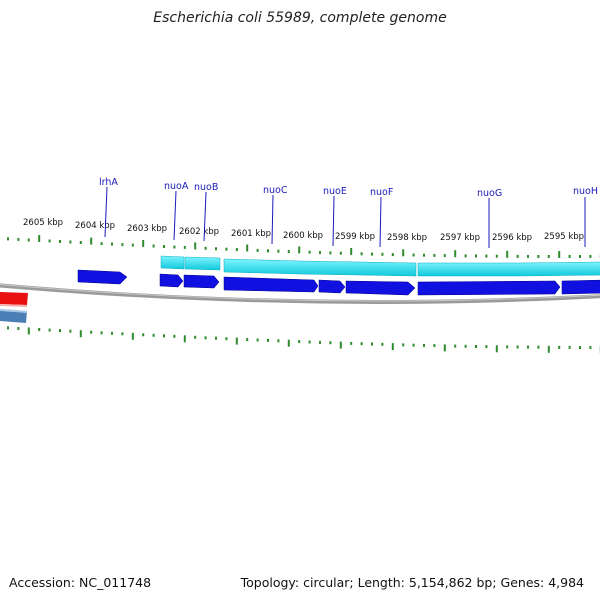  I want to click on gene-label-nuoC: nuoC, so click(275, 190).